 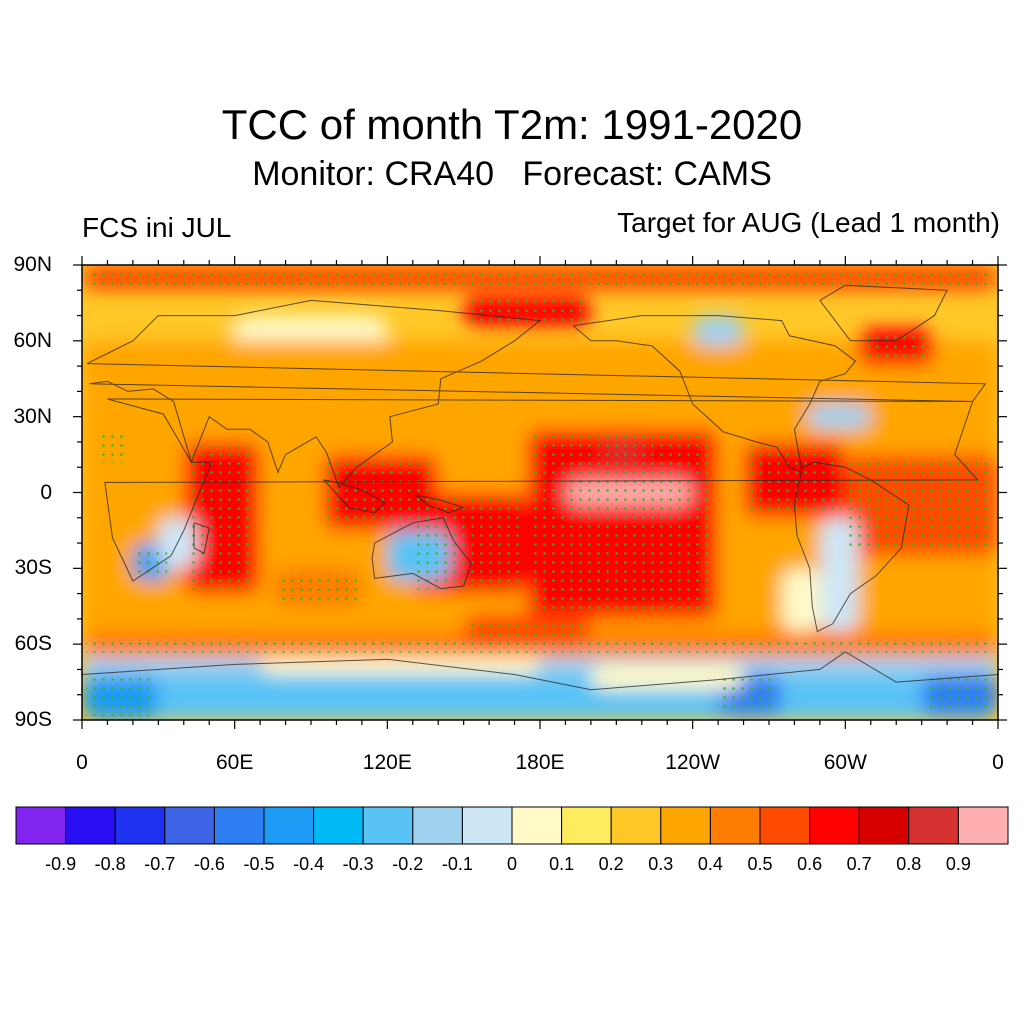 I want to click on x-tick-label: 120E, so click(x=387, y=762).